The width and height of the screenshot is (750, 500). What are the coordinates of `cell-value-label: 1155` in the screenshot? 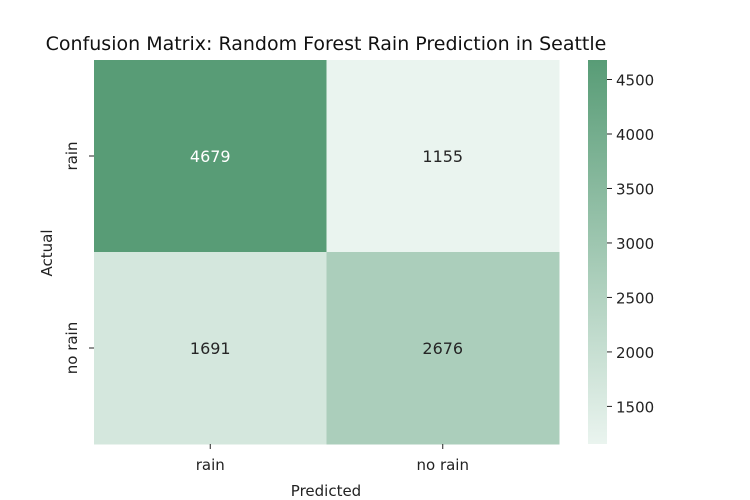 It's located at (442, 156).